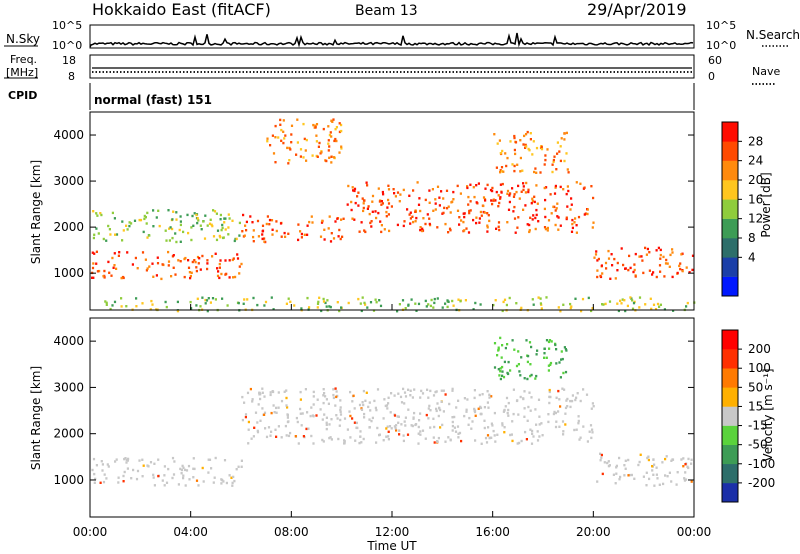 This screenshot has width=800, height=554. Describe the element at coordinates (593, 532) in the screenshot. I see `x-tick-label: 20:00` at that location.